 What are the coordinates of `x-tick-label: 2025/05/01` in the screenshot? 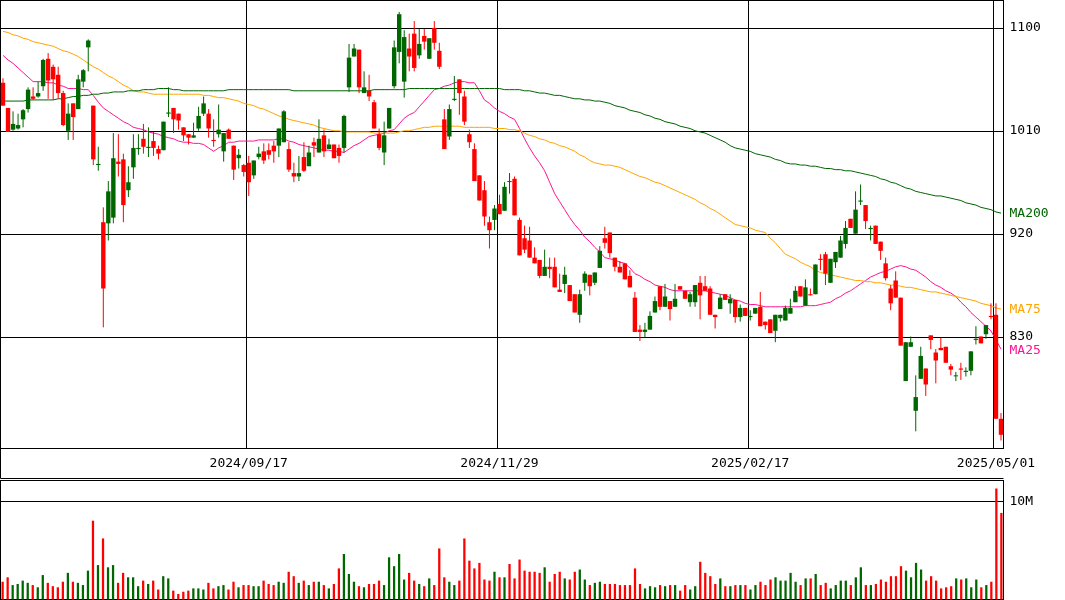 It's located at (996, 462).